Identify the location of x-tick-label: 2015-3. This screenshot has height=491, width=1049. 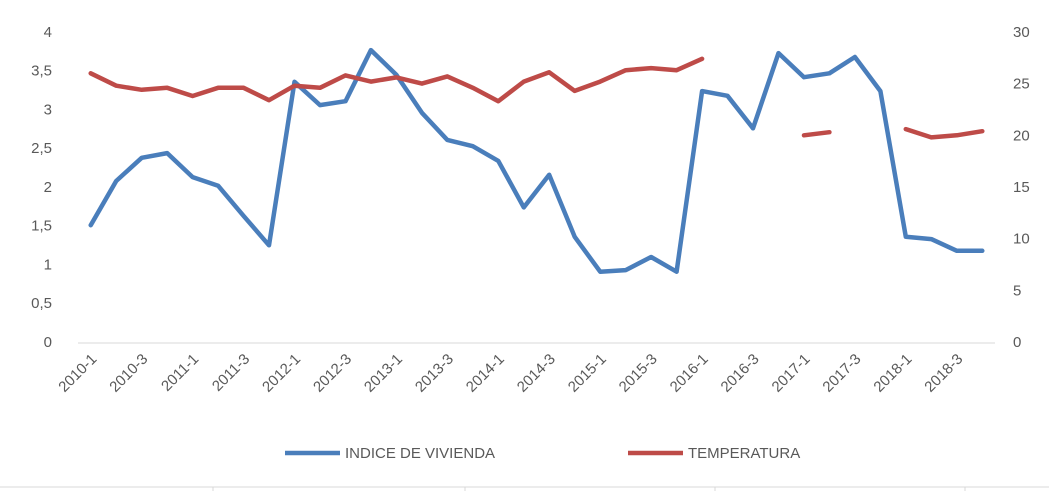
(638, 373).